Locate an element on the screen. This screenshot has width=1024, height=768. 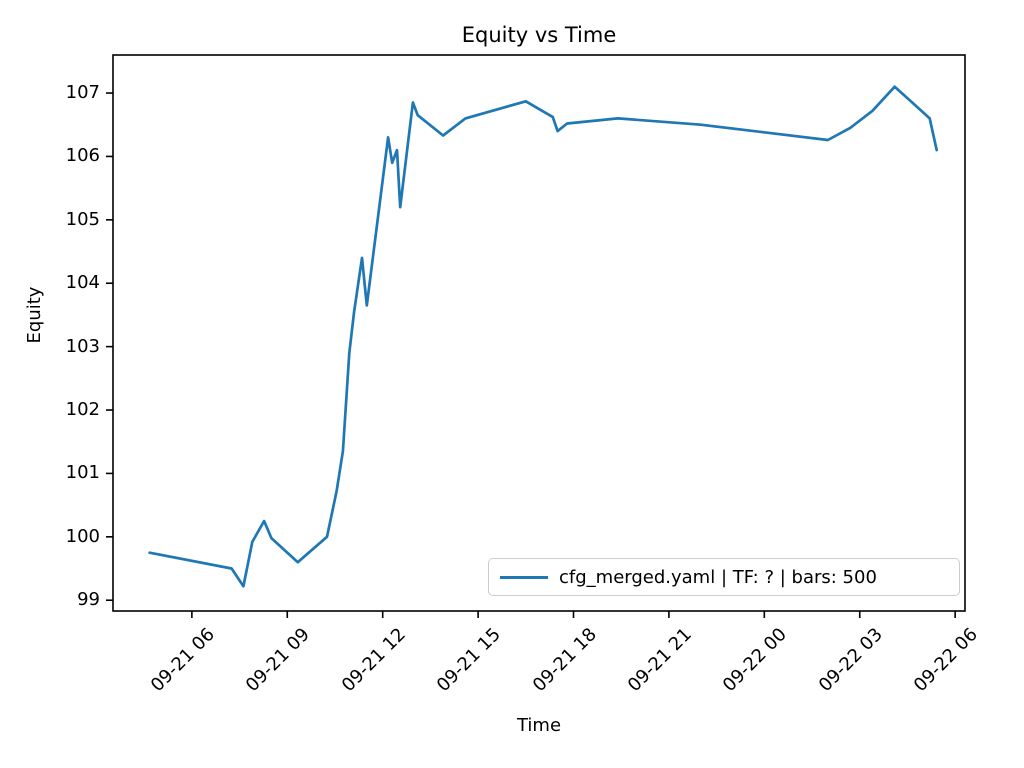
y-tick-label: 106 is located at coordinates (82, 156).